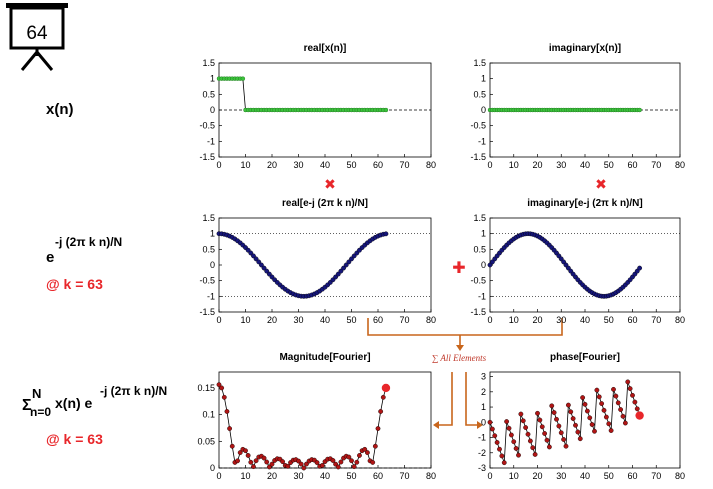 The width and height of the screenshot is (713, 489). I want to click on x-tick-label: 70, so click(404, 476).